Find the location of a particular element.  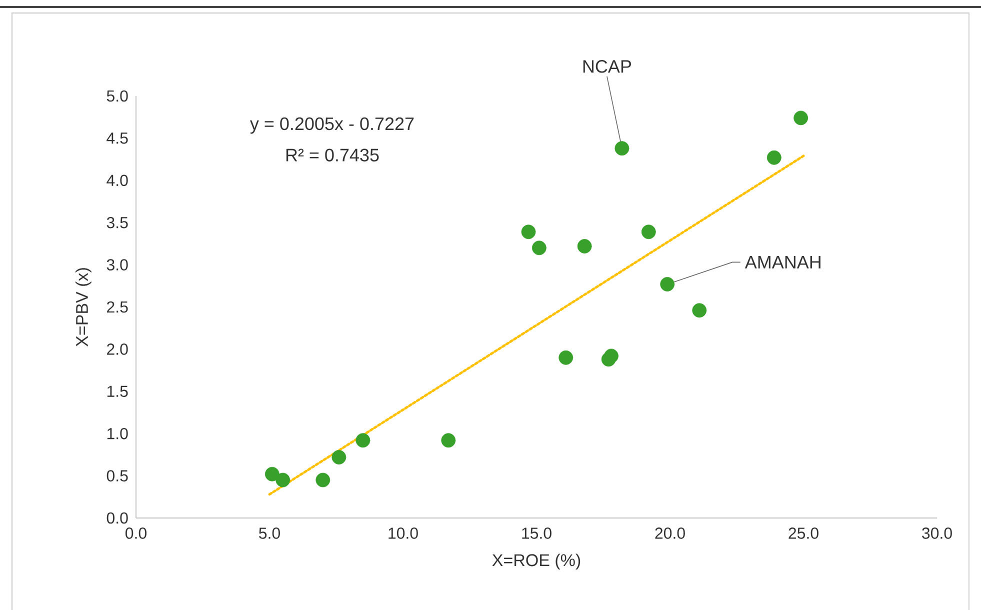

y-tick-label: 1.0 is located at coordinates (117, 434).